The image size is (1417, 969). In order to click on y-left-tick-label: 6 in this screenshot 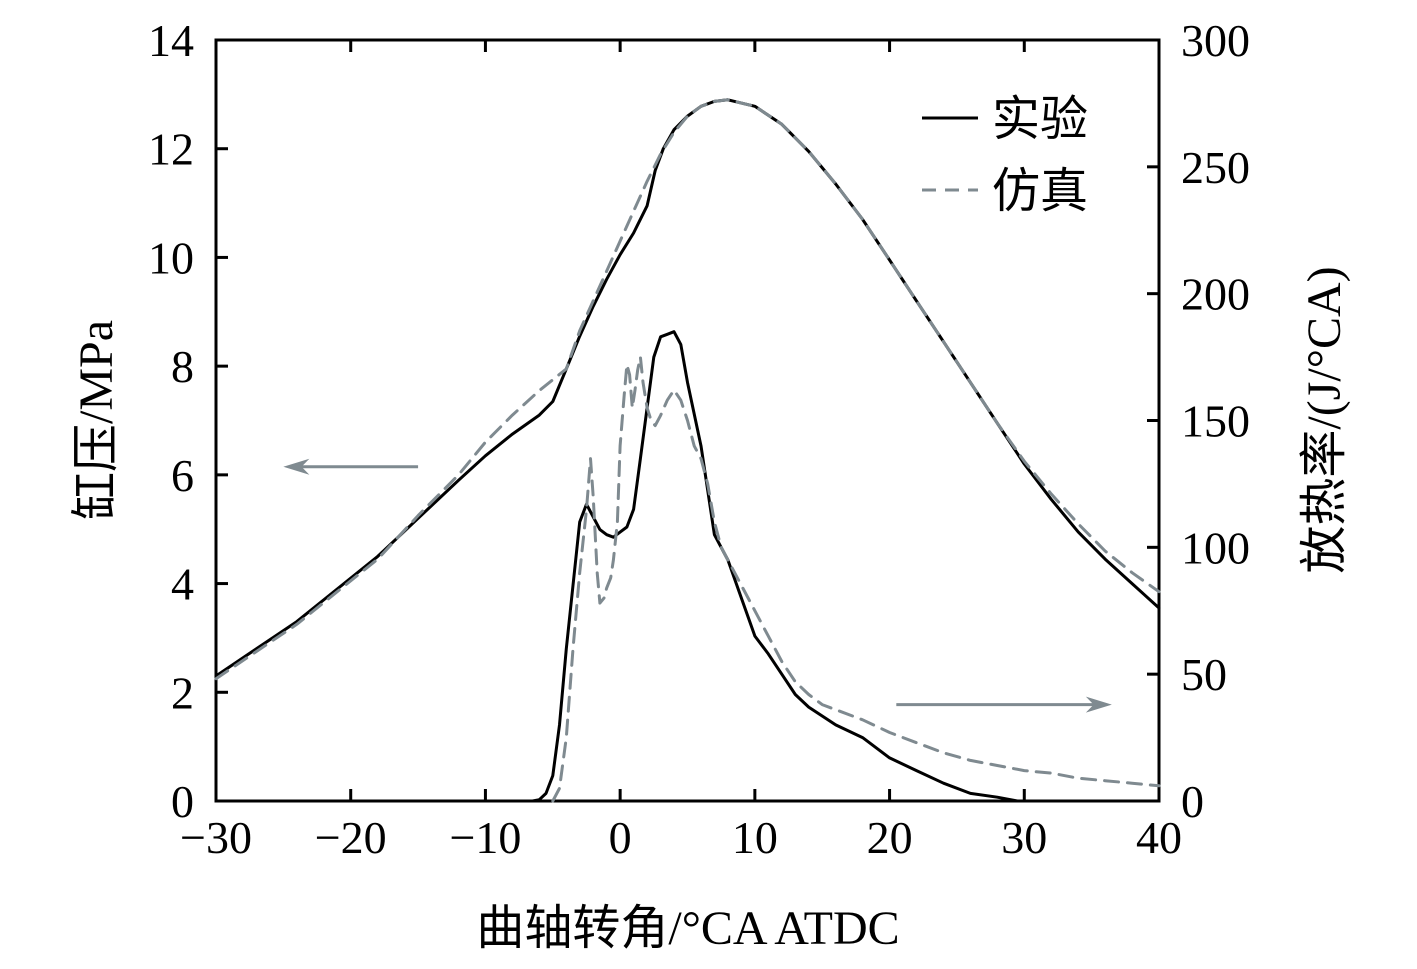, I will do `click(182, 475)`.